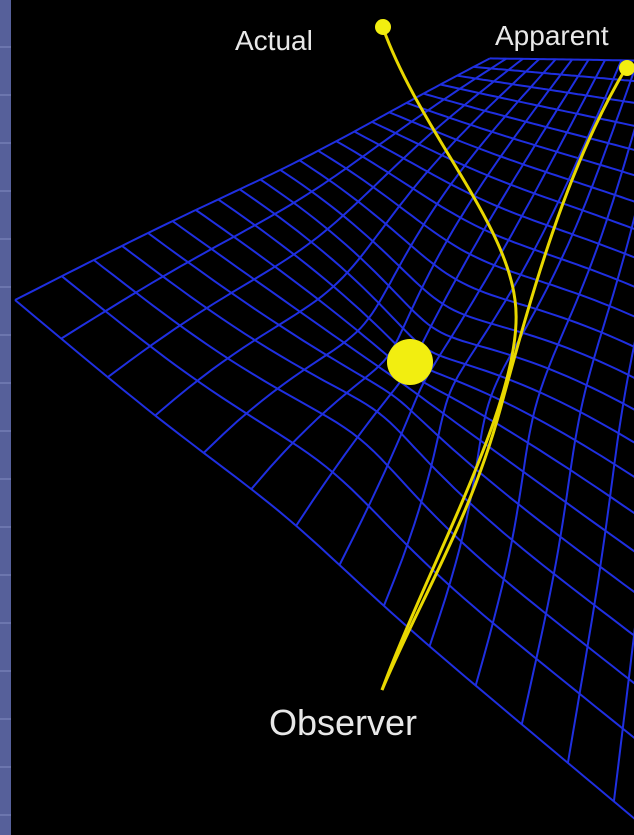 This screenshot has width=634, height=835. I want to click on actual-star, so click(383, 27).